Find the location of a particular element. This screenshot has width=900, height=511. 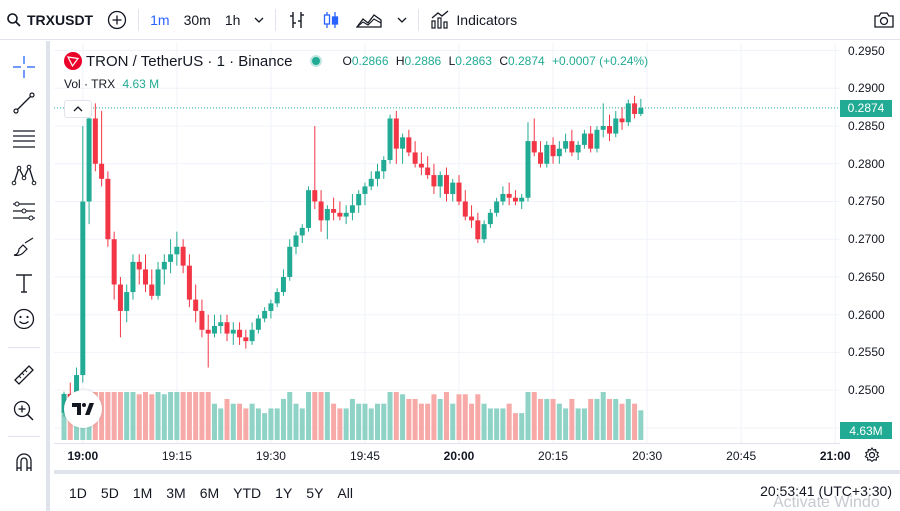

plus-circle-icon is located at coordinates (117, 19).